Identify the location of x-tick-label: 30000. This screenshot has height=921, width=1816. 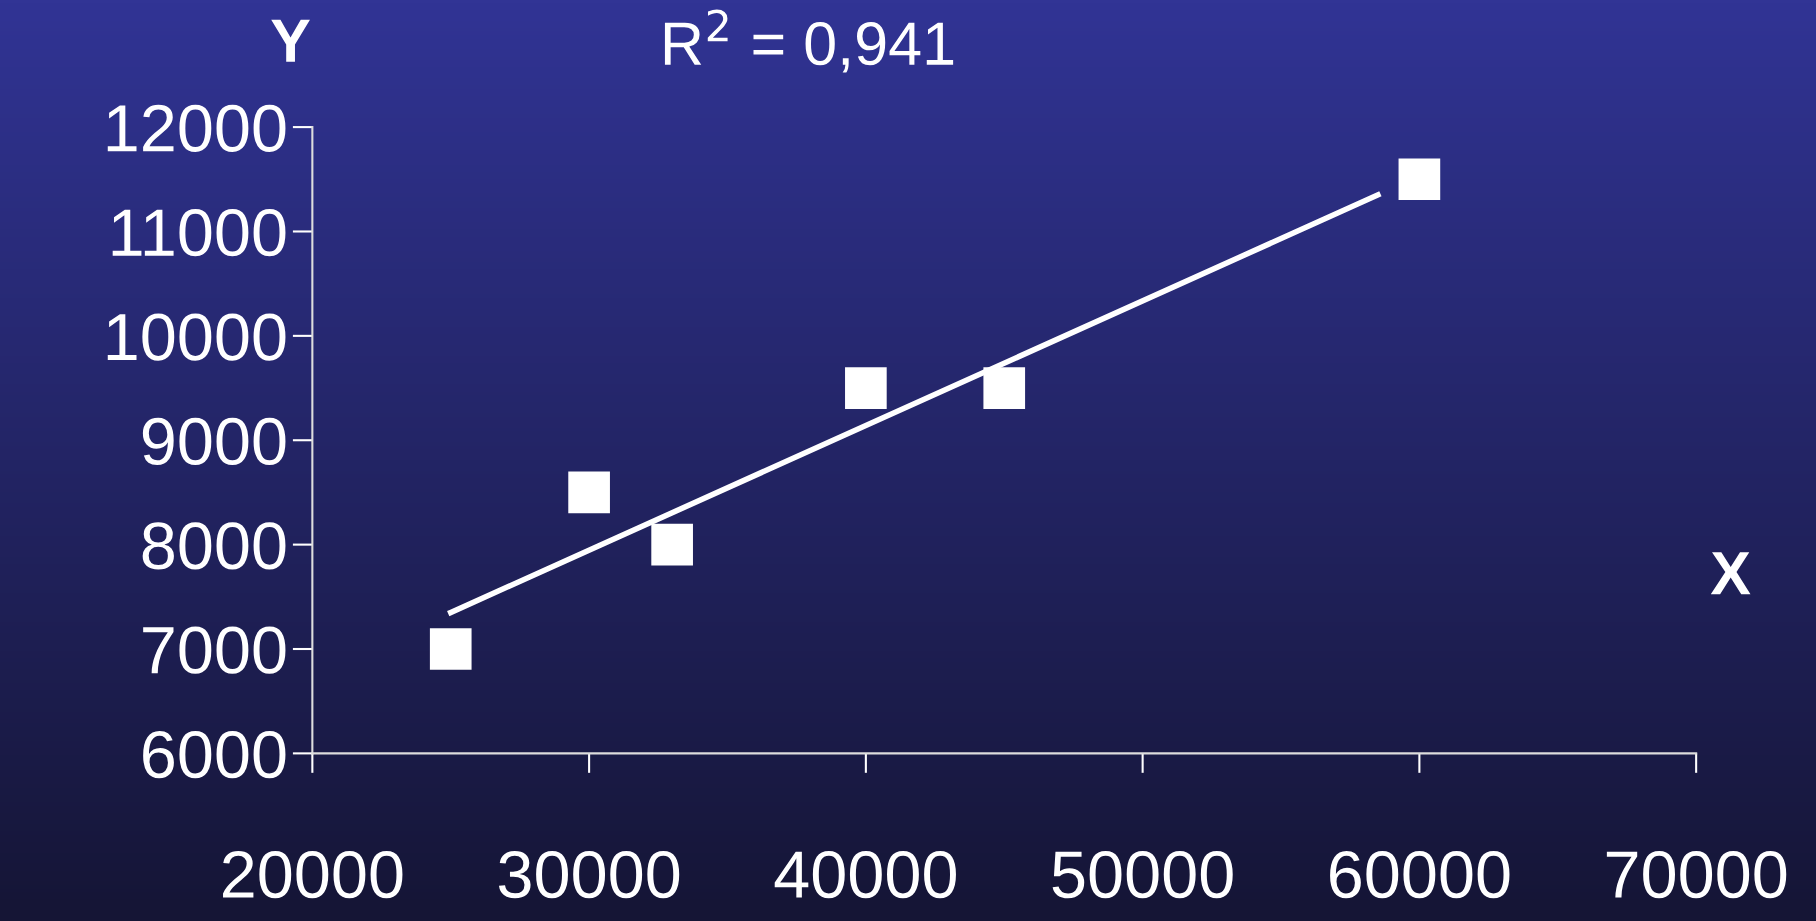
(589, 874).